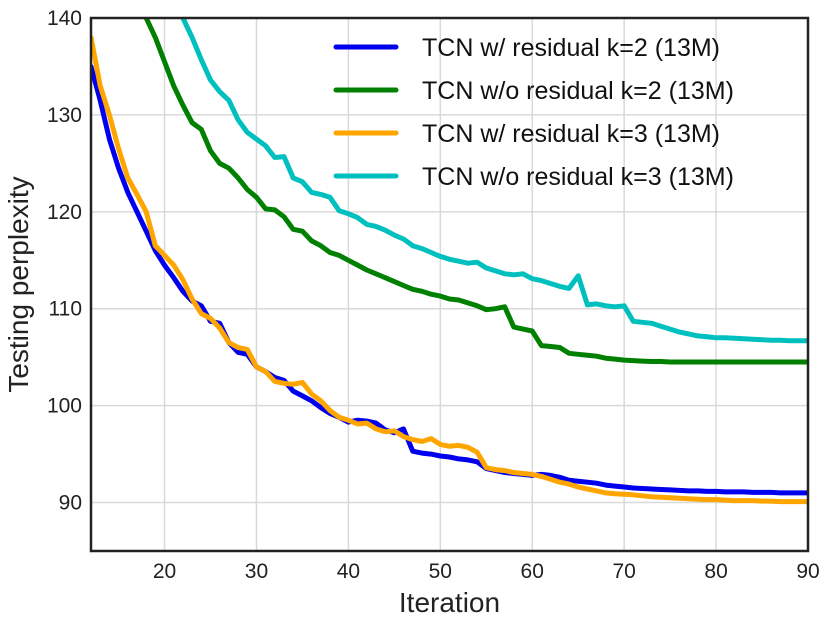  What do you see at coordinates (578, 91) in the screenshot?
I see `legend-label-2: TCN w/o residual k=2 (13M)` at bounding box center [578, 91].